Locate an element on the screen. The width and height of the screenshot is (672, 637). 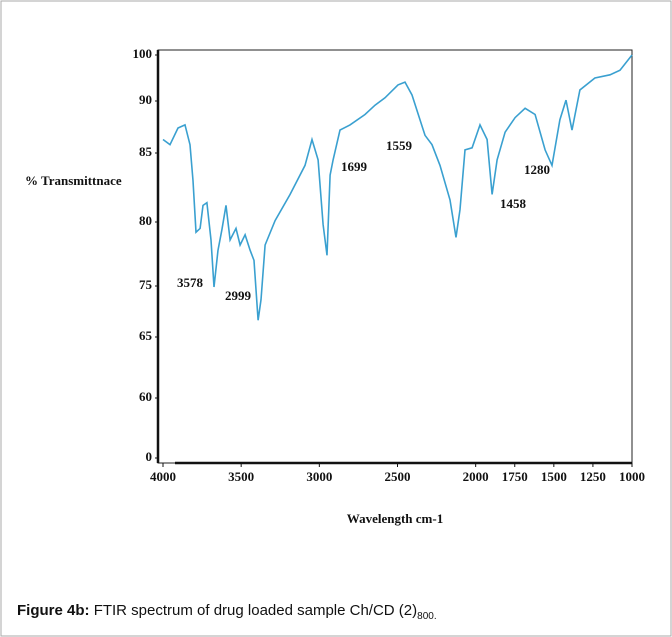
x-tick-label: 1750 is located at coordinates (515, 476).